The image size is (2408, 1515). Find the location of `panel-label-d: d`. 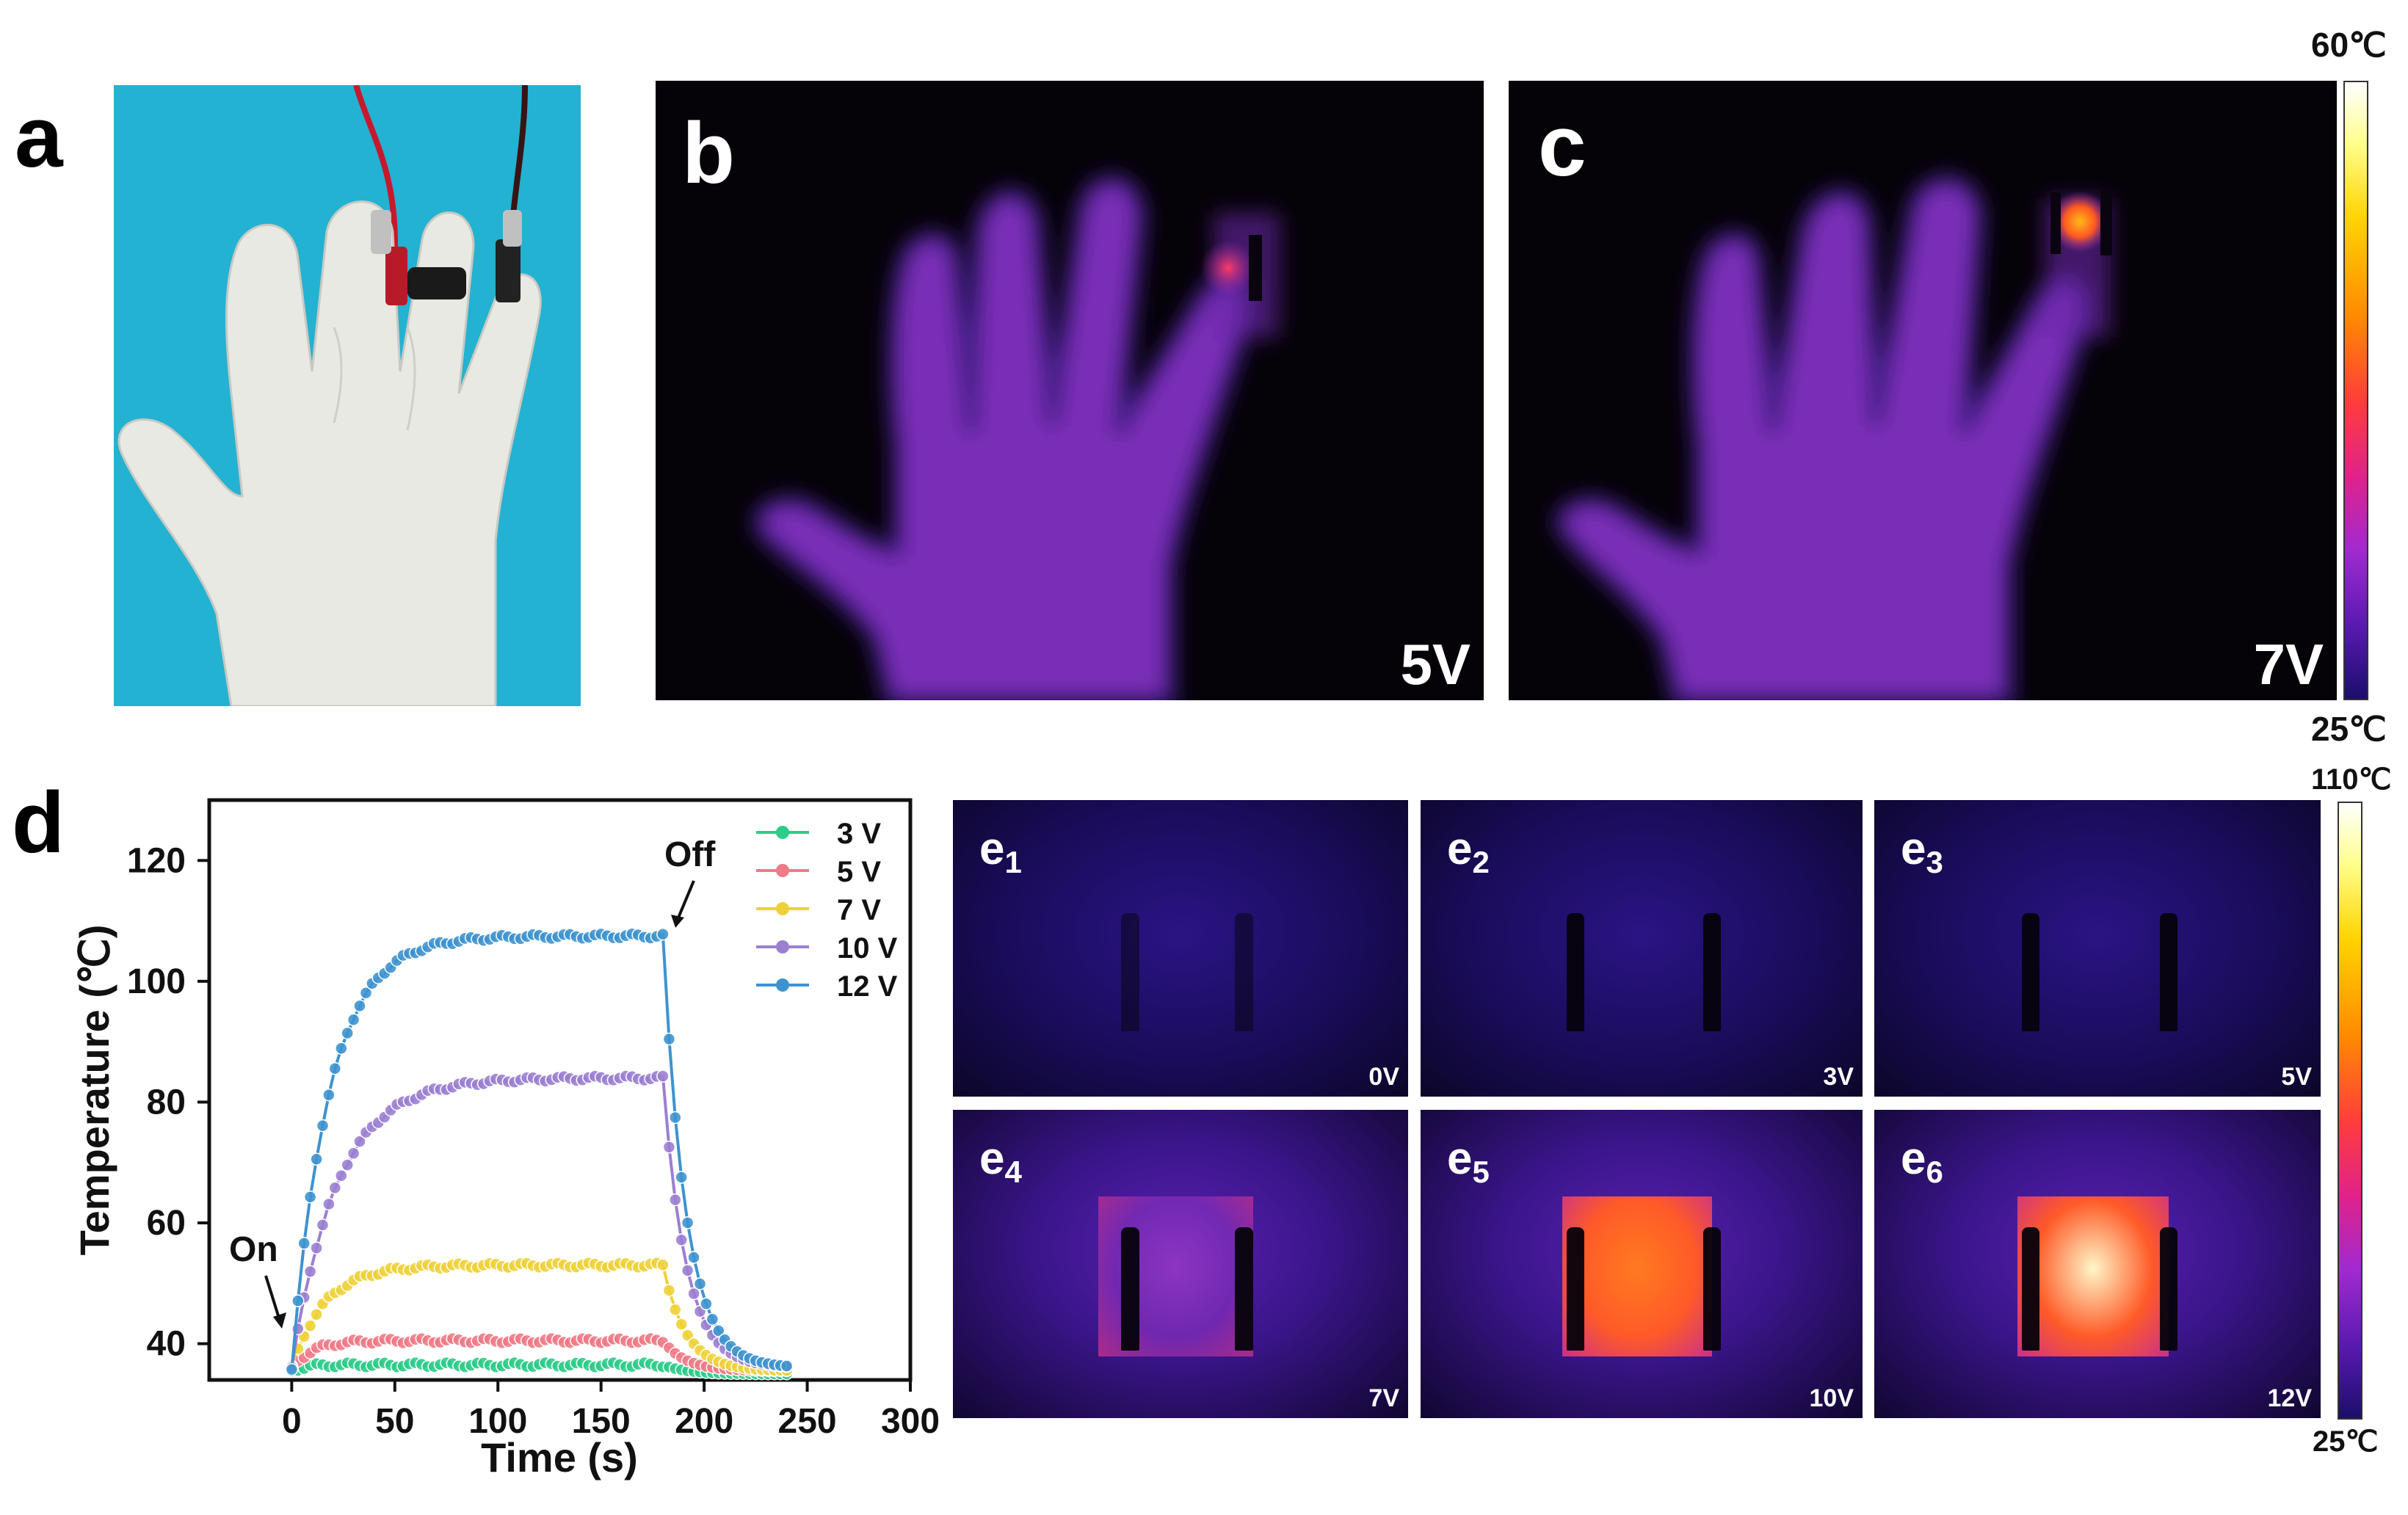

panel-label-d: d is located at coordinates (38, 822).